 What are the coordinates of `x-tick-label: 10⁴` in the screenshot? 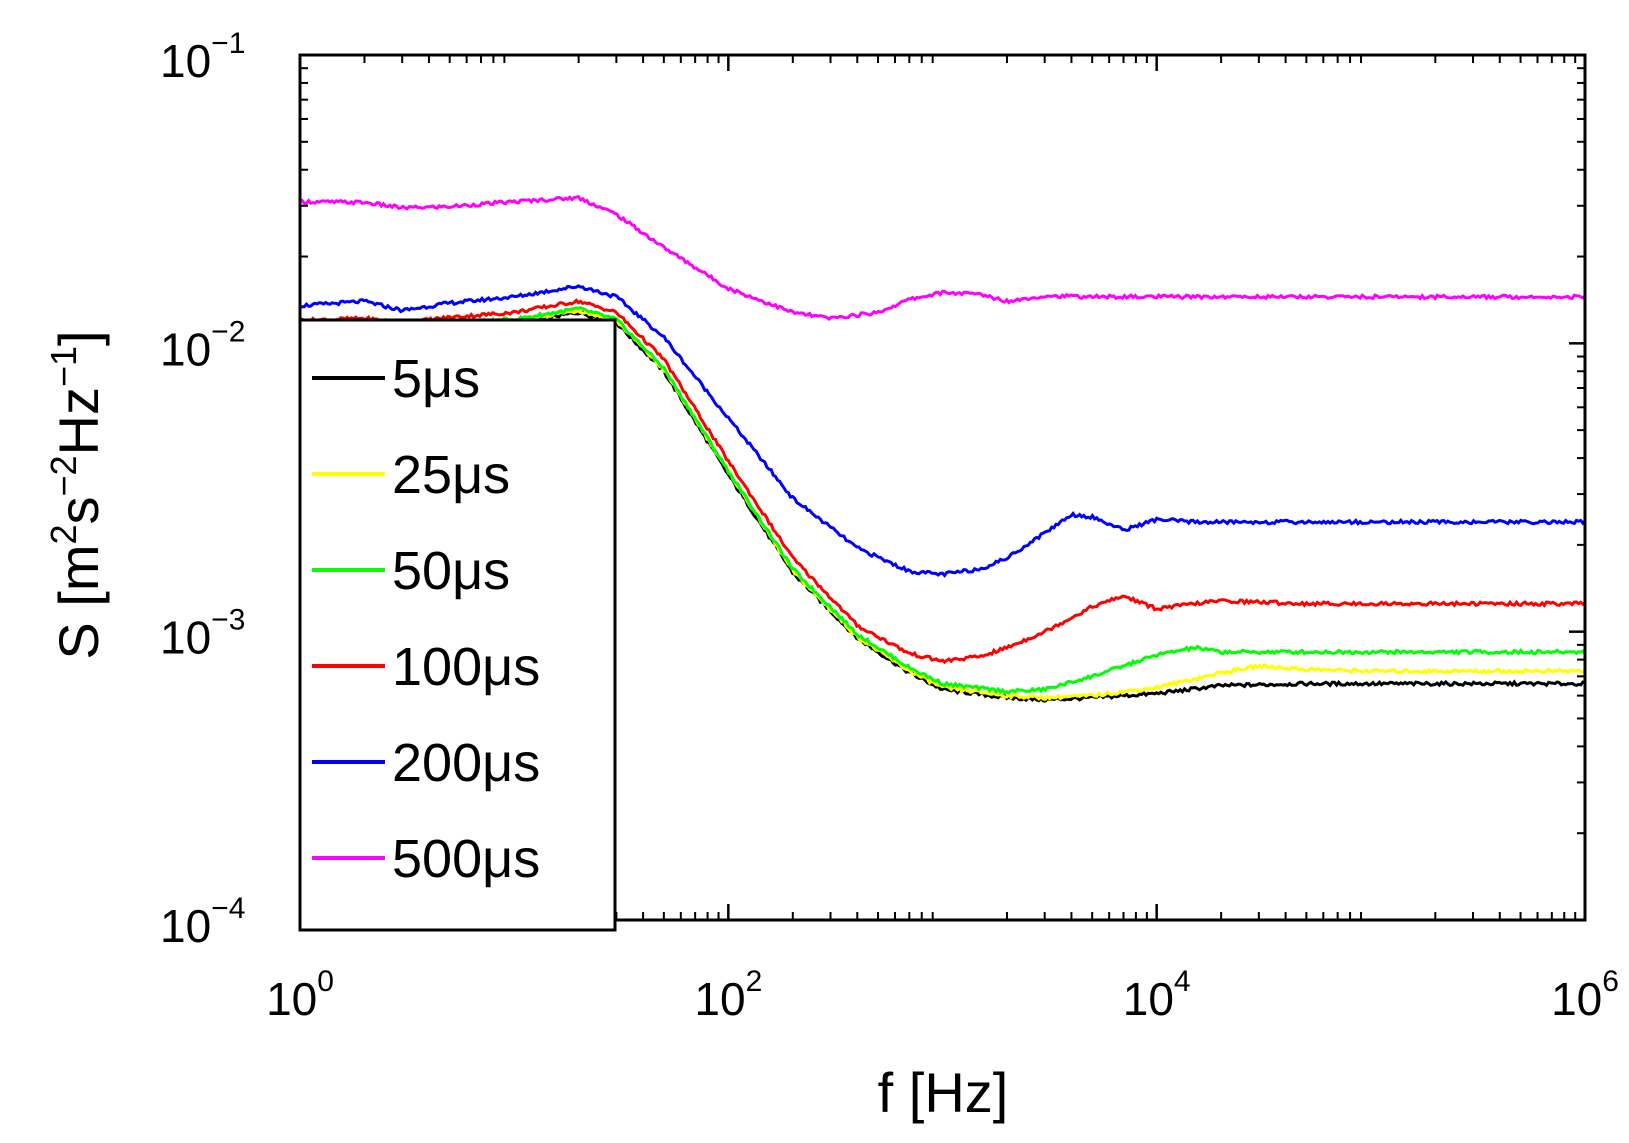 It's located at (1157, 995).